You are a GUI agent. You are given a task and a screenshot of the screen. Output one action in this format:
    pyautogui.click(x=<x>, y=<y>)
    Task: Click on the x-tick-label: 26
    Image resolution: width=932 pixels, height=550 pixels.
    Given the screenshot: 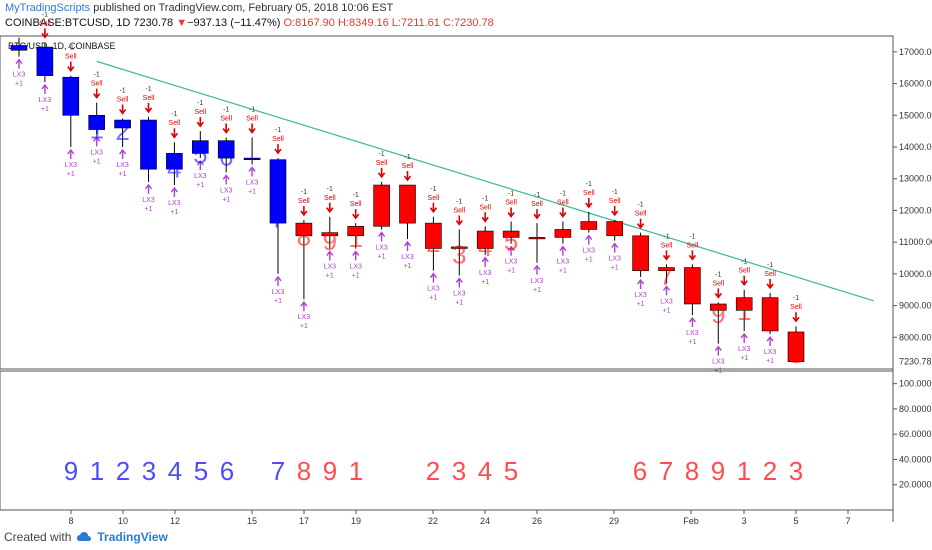 What is the action you would take?
    pyautogui.click(x=537, y=521)
    